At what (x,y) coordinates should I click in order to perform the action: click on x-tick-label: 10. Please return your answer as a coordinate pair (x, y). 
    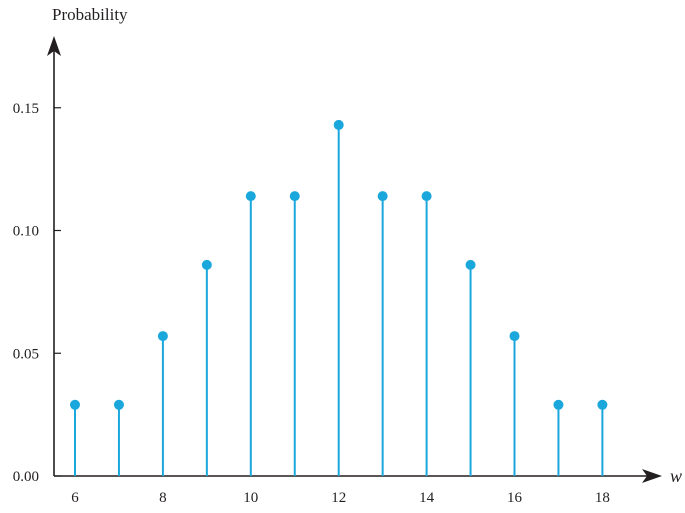
    Looking at the image, I should click on (250, 498).